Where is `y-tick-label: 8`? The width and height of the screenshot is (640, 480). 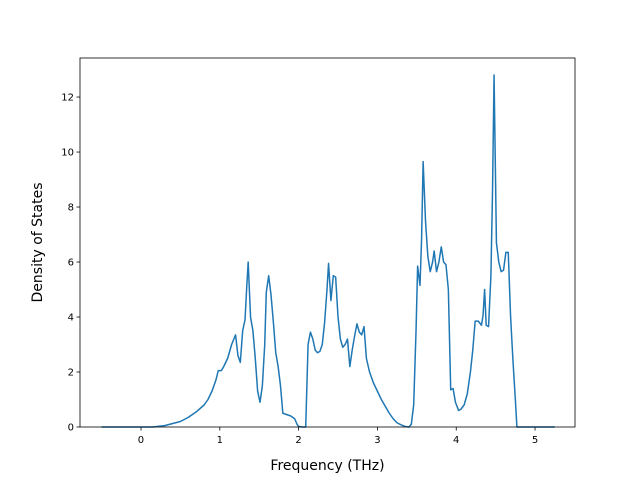 y-tick-label: 8 is located at coordinates (71, 208).